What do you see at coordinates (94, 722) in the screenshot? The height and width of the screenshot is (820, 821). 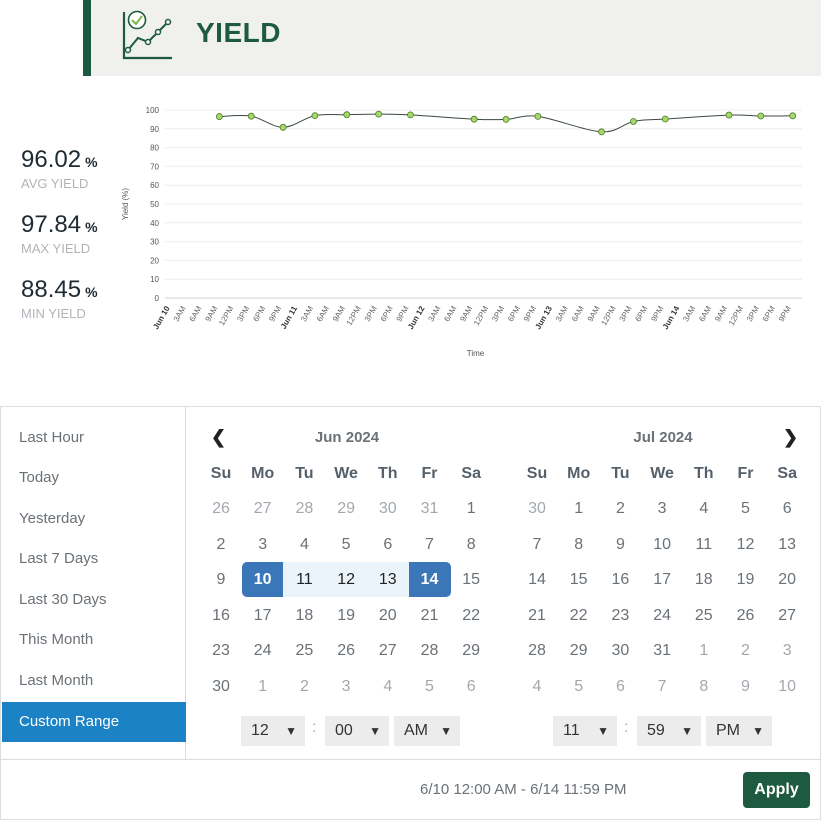 I see `range-option-custom-range: Custom Range` at bounding box center [94, 722].